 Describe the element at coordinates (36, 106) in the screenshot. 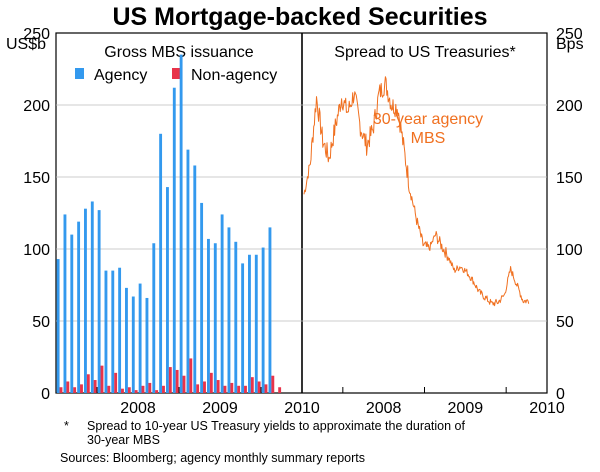

I see `left-y-tick-label: 200` at that location.